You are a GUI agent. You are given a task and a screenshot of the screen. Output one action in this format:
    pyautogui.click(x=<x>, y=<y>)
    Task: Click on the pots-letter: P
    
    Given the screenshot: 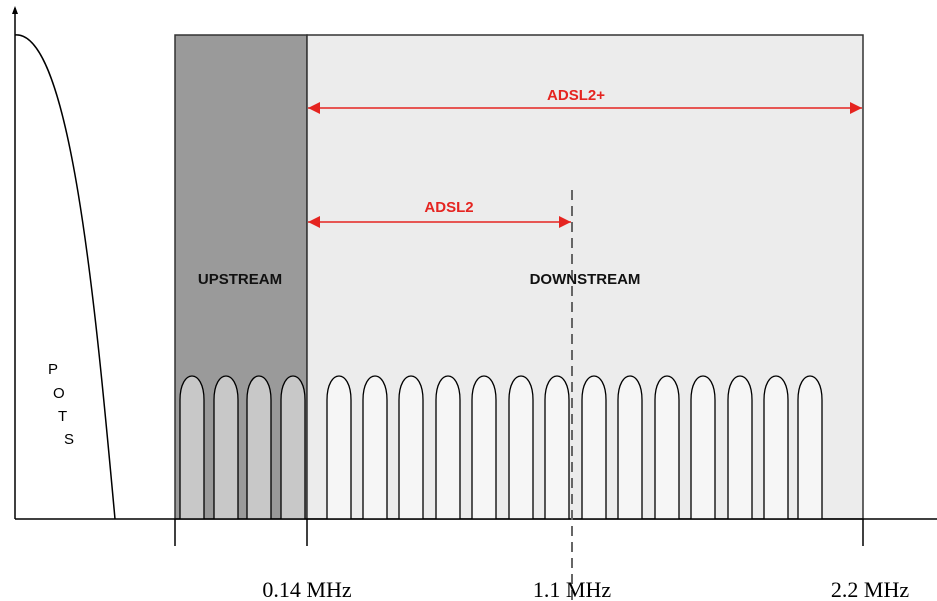 What is the action you would take?
    pyautogui.click(x=53, y=369)
    